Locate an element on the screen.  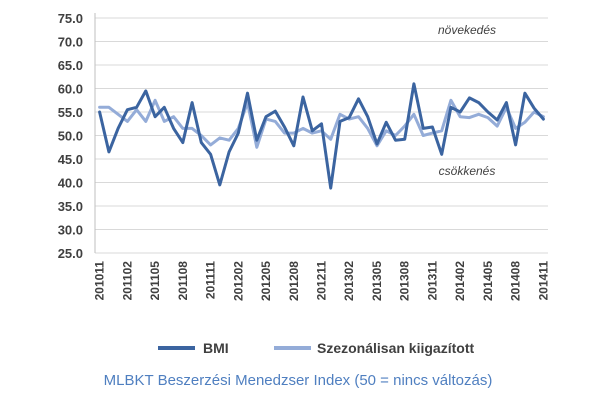
x-tick-label: 201105 is located at coordinates (155, 281).